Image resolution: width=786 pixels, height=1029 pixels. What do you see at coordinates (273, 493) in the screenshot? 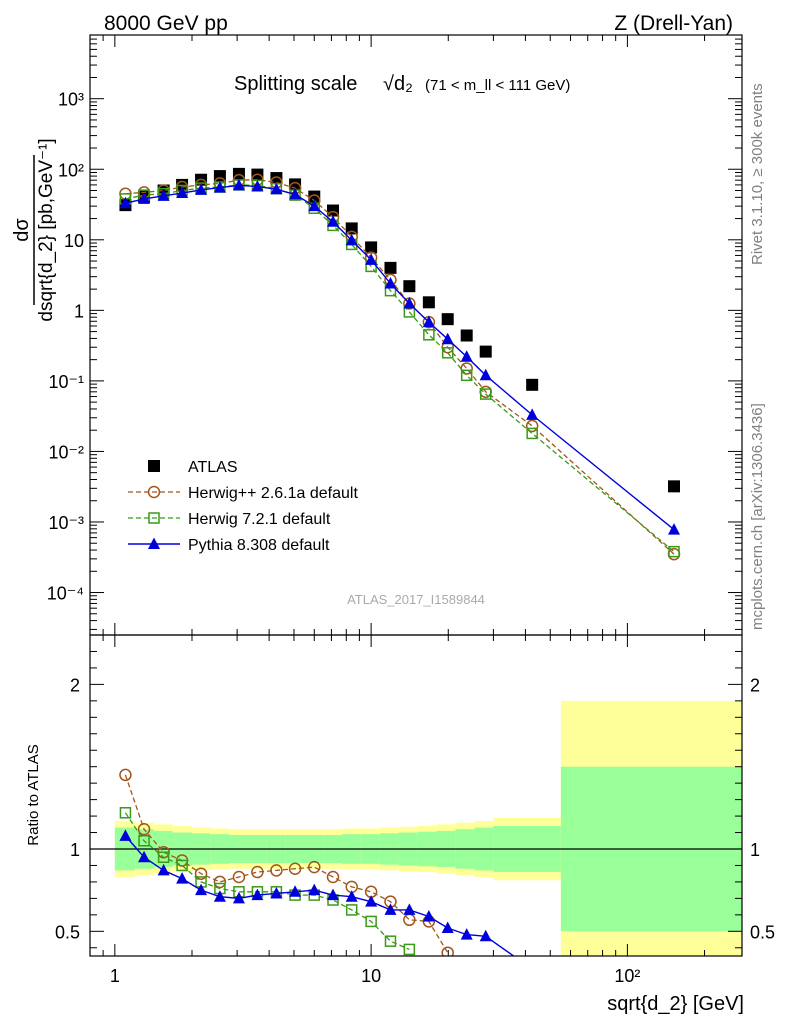
I see `legend-label: Herwig++ 2.6.1a default` at bounding box center [273, 493].